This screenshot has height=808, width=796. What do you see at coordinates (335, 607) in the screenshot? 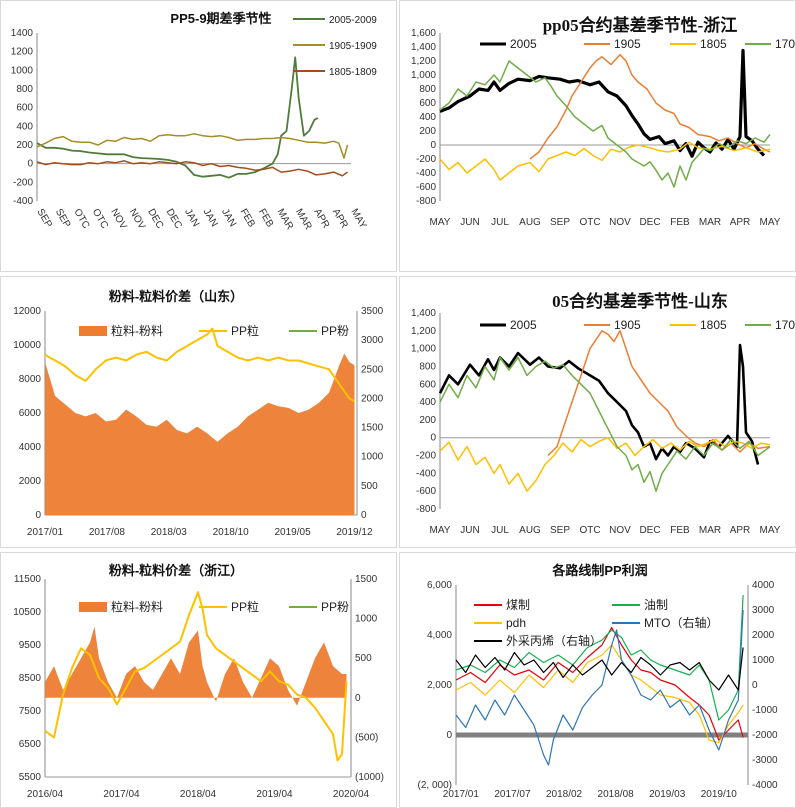
I see `legend-label: PP粉` at bounding box center [335, 607].